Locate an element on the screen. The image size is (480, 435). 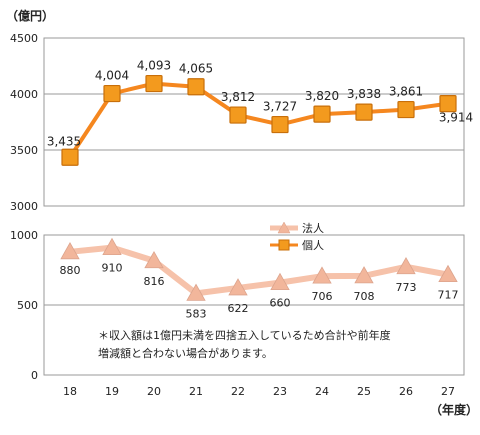
corporate-data-label: 622 is located at coordinates (238, 308).